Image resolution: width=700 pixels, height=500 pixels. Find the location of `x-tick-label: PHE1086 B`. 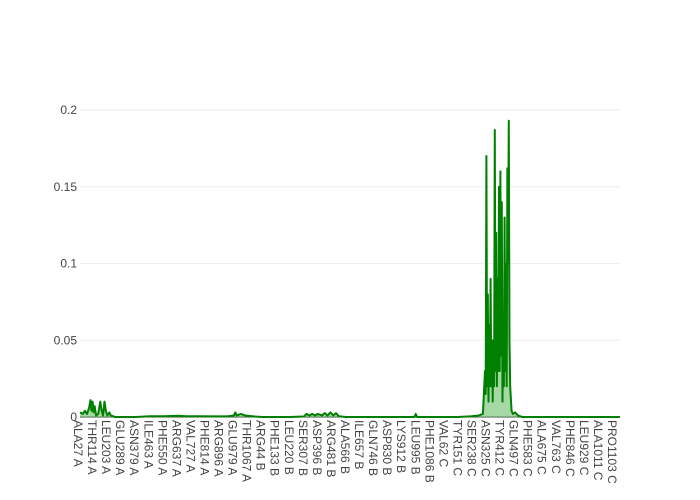

x-tick-label: PHE1086 B is located at coordinates (429, 451).